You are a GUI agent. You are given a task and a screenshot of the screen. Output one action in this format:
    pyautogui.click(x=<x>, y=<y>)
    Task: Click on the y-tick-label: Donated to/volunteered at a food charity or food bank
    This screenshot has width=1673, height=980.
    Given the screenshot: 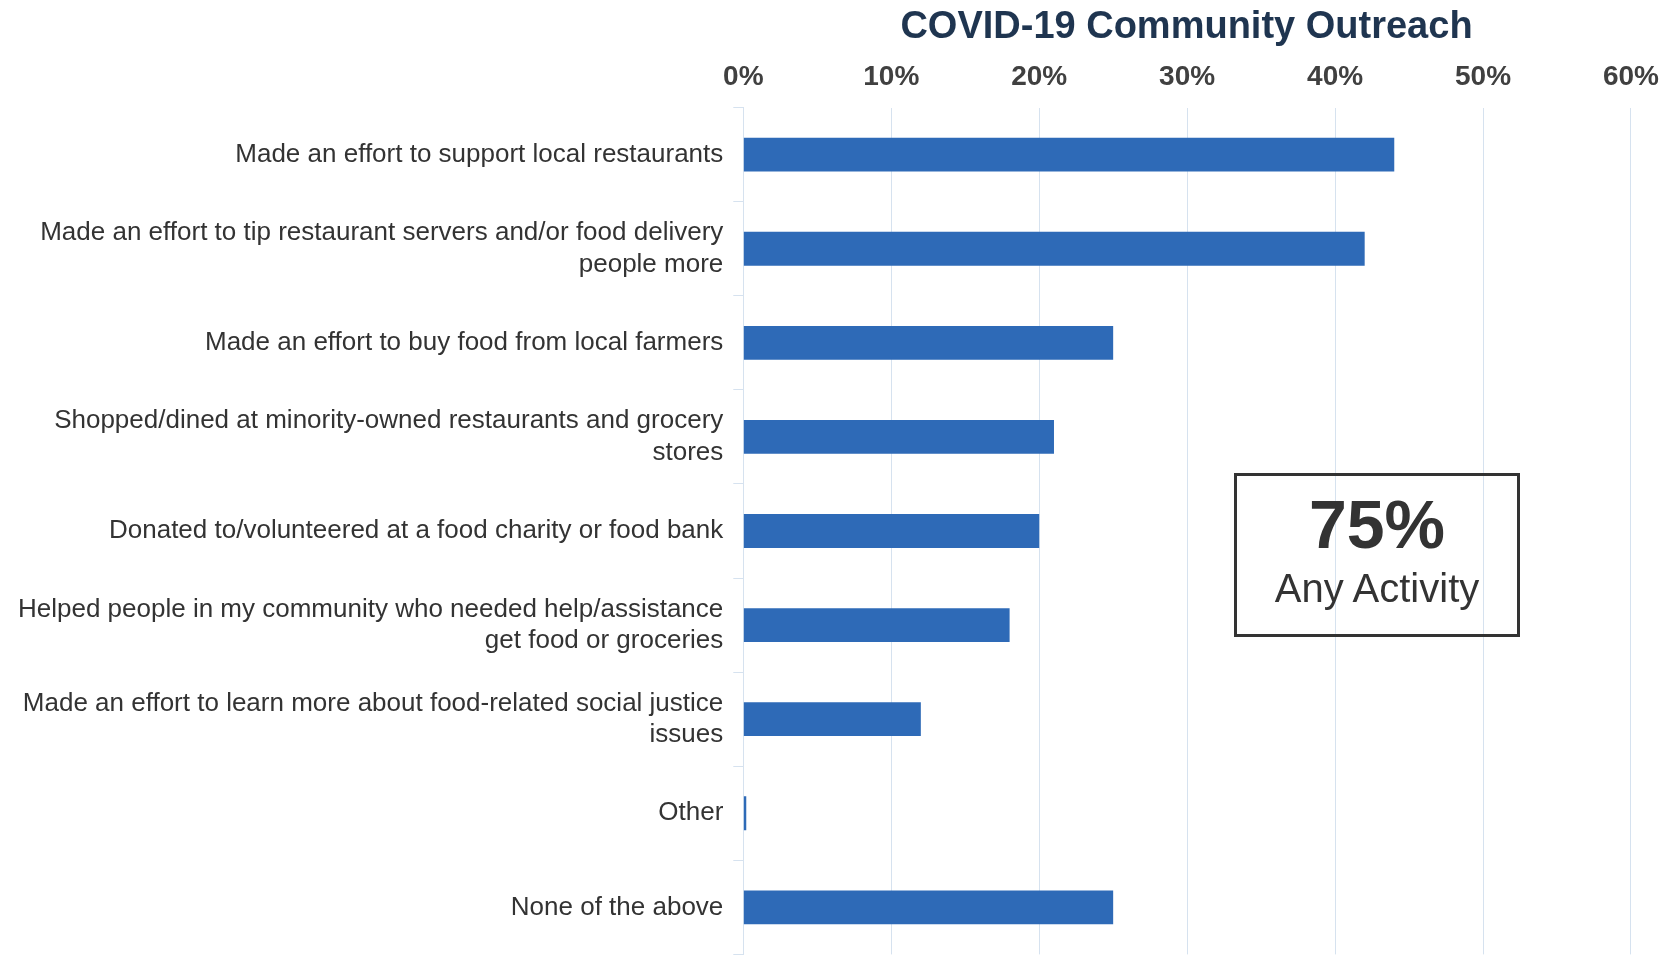 What is the action you would take?
    pyautogui.click(x=416, y=529)
    